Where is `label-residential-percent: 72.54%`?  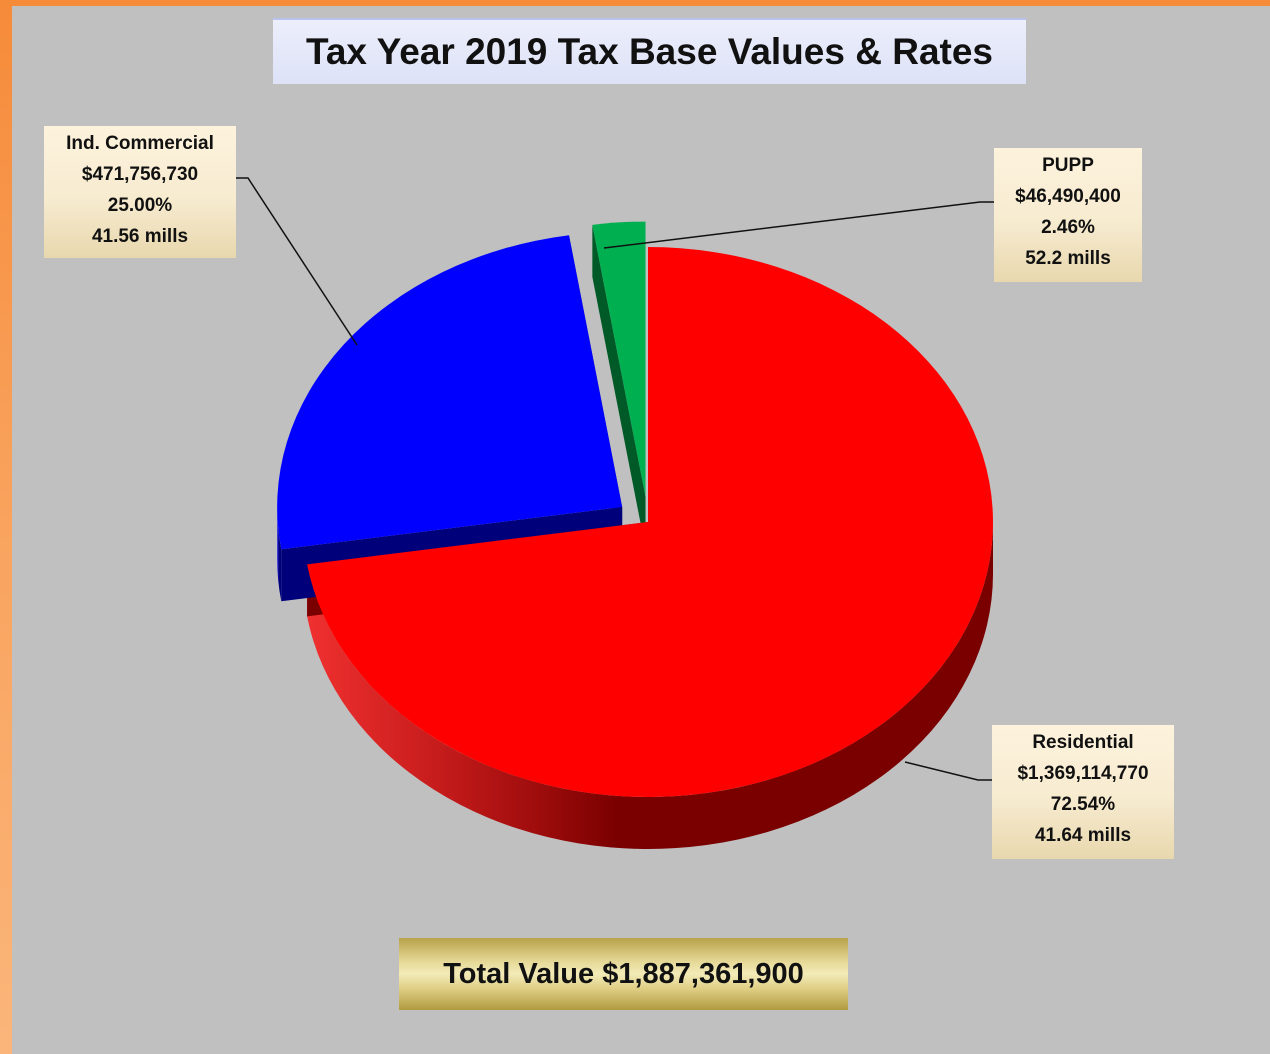 label-residential-percent: 72.54% is located at coordinates (1083, 804).